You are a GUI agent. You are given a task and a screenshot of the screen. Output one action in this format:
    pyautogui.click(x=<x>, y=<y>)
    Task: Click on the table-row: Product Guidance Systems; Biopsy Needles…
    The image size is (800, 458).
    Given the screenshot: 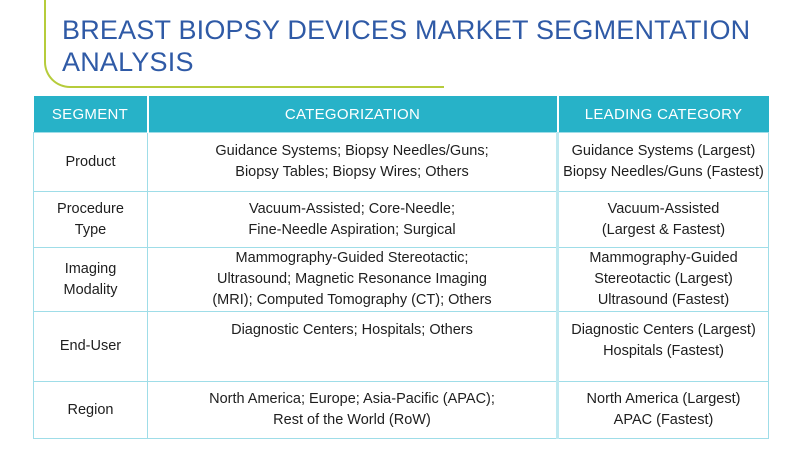 What is the action you would take?
    pyautogui.click(x=401, y=162)
    